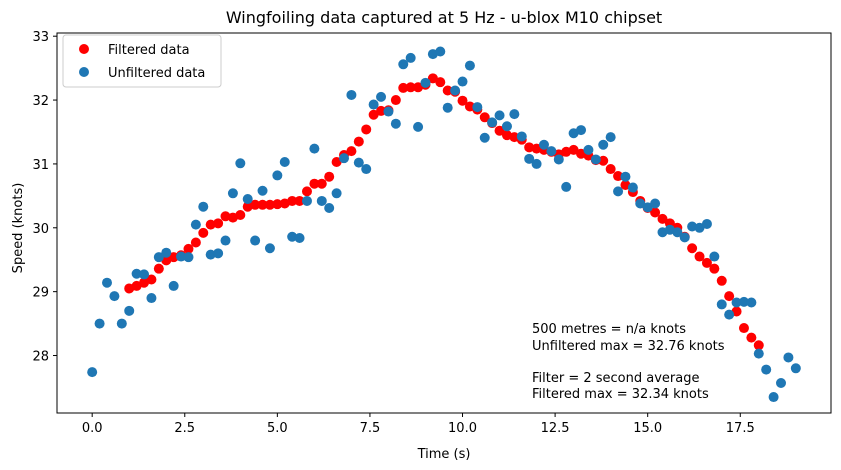 The image size is (841, 470). I want to click on x-tick-label: 17.5, so click(740, 428).